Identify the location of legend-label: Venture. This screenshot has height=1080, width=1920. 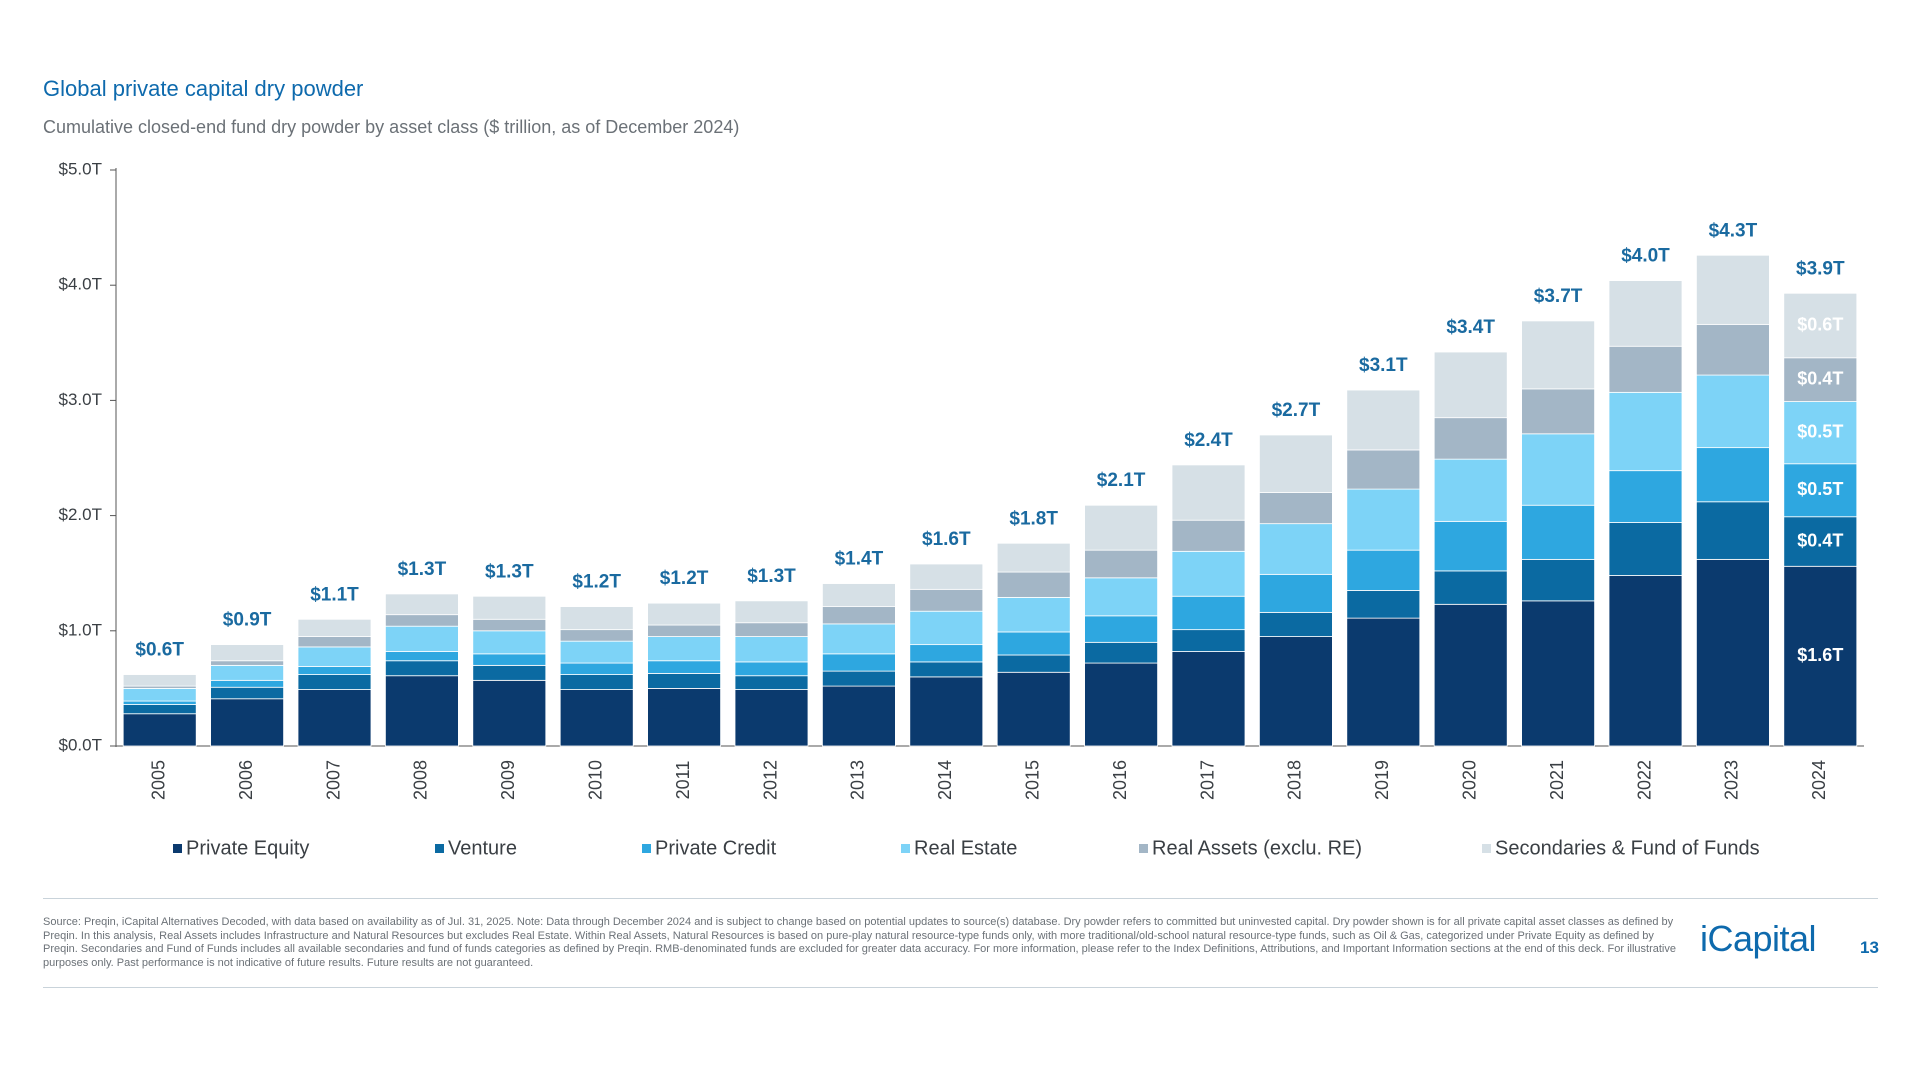
(482, 848).